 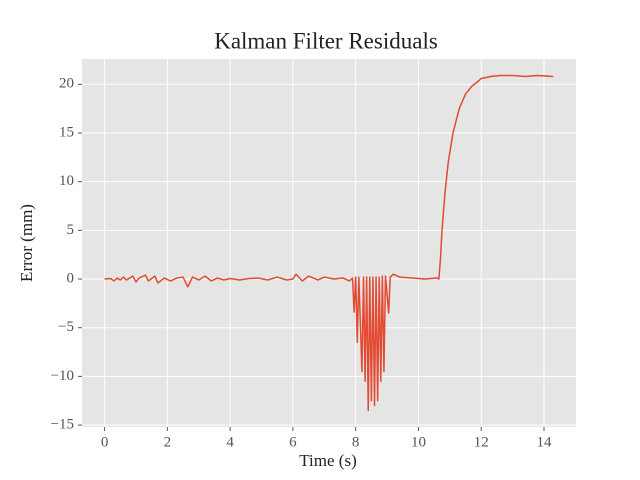 I want to click on y-tick-label: 5, so click(x=71, y=230).